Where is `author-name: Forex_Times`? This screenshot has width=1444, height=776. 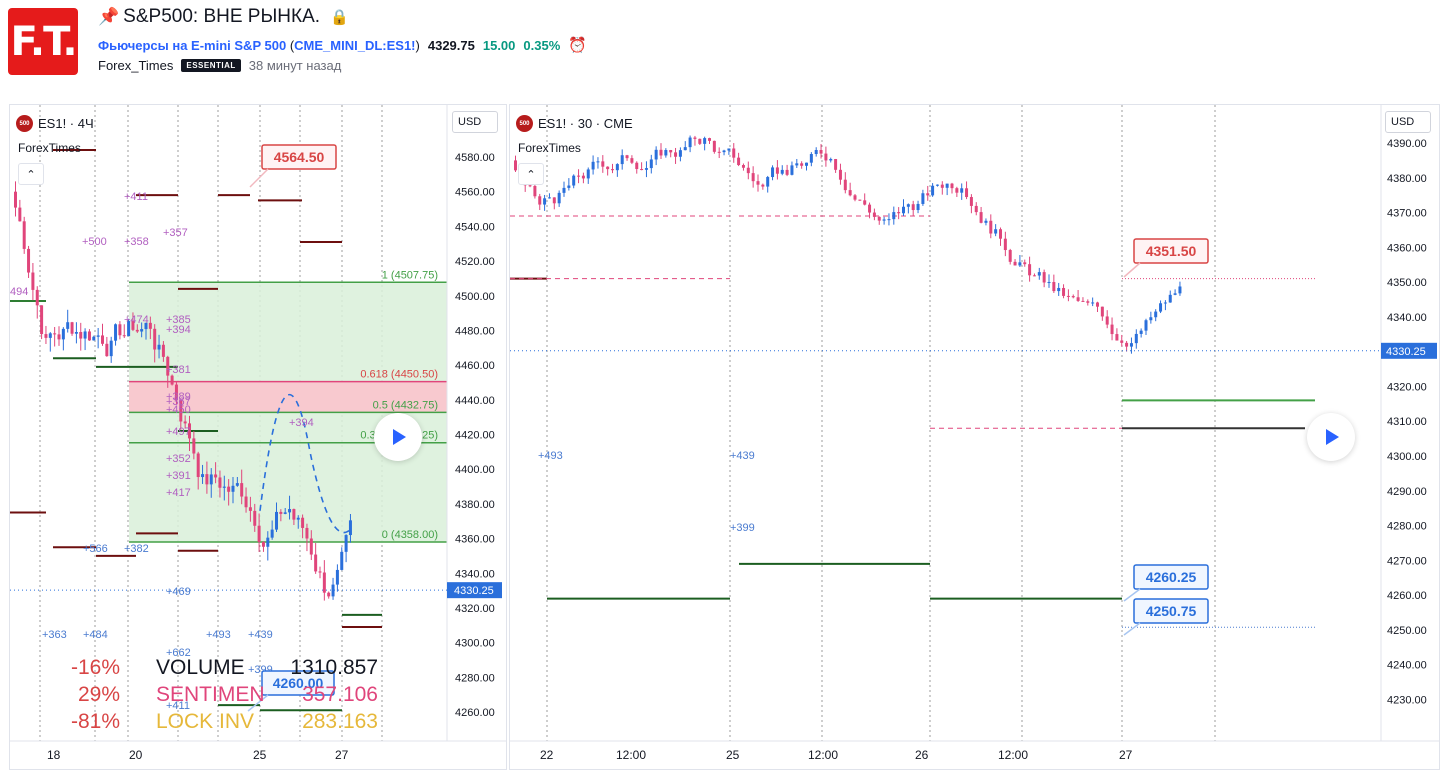
author-name: Forex_Times is located at coordinates (136, 65).